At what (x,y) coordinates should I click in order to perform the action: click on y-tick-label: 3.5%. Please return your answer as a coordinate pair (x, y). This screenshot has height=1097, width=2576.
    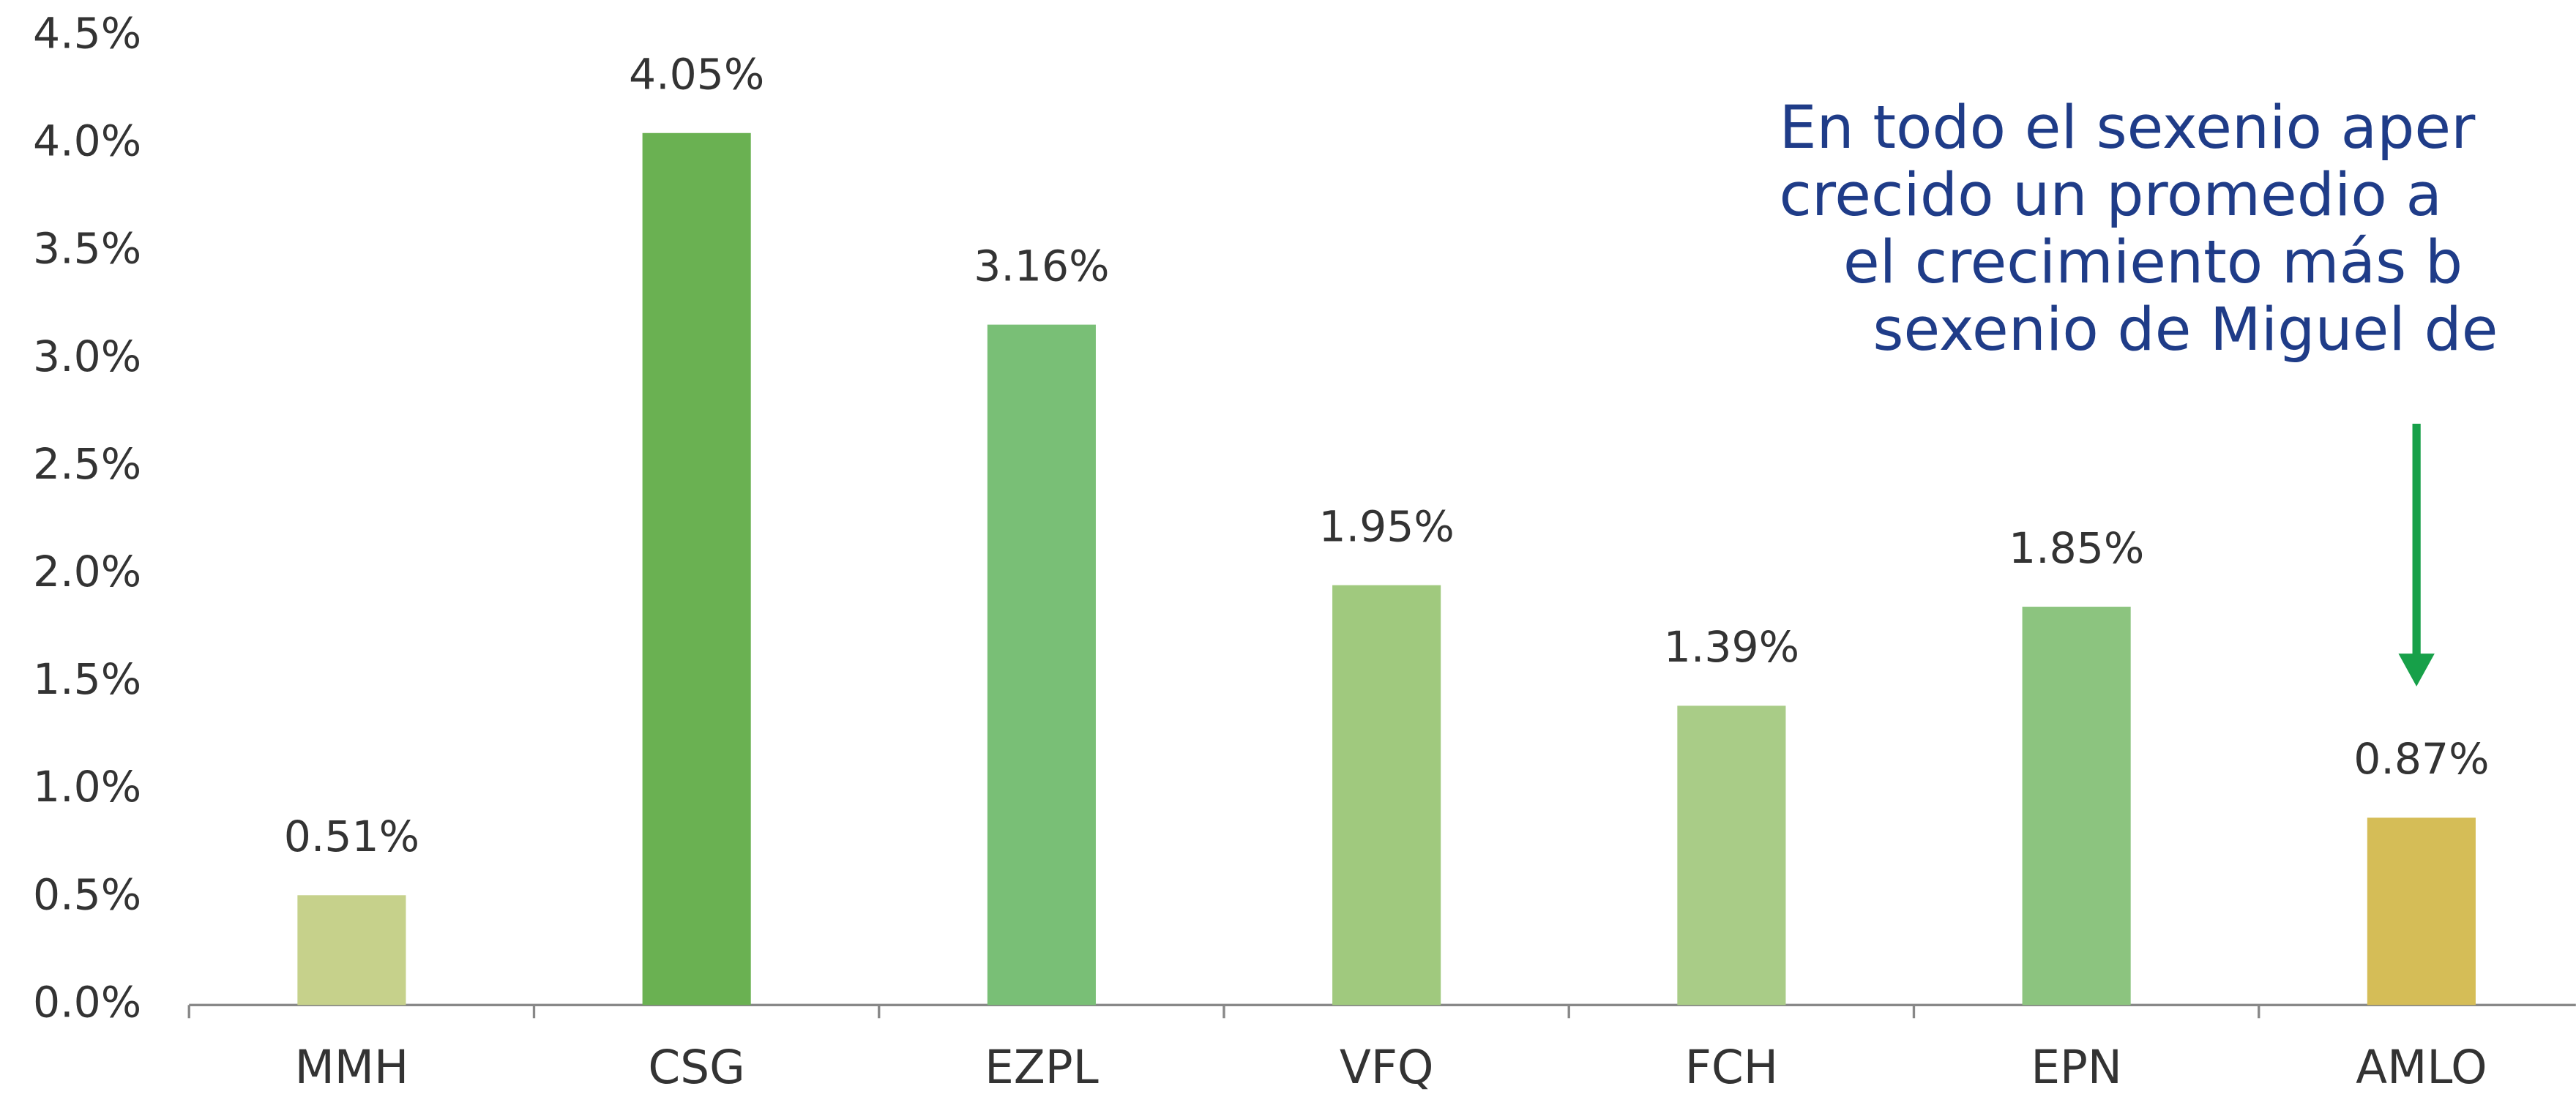
    Looking at the image, I should click on (87, 249).